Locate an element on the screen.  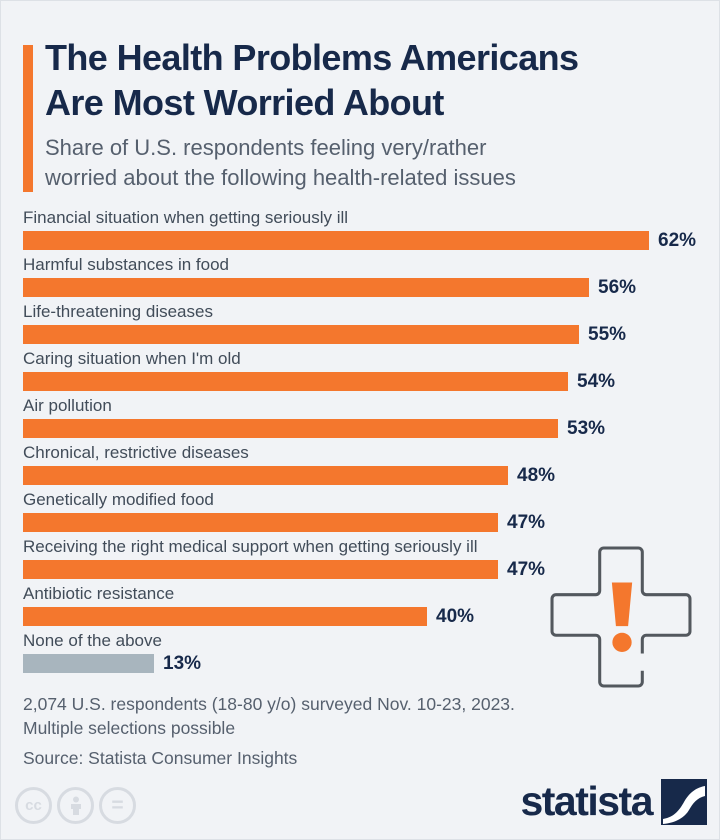
bar-row: Air pollution 53% is located at coordinates (361, 417).